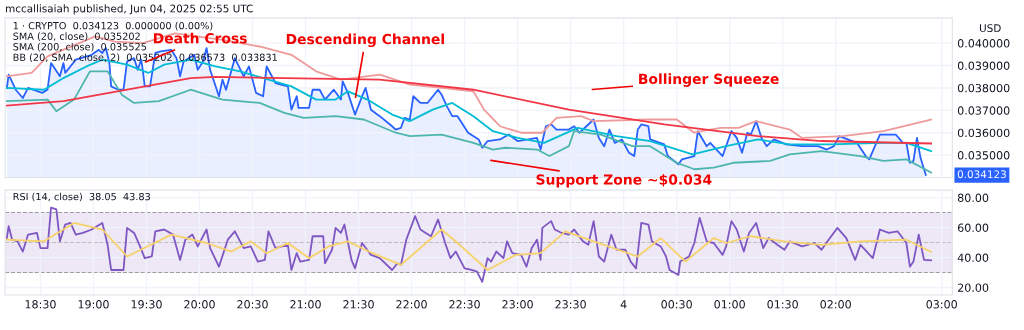 This screenshot has height=330, width=1024. What do you see at coordinates (464, 304) in the screenshot?
I see `x-tick-label: 22:30` at bounding box center [464, 304].